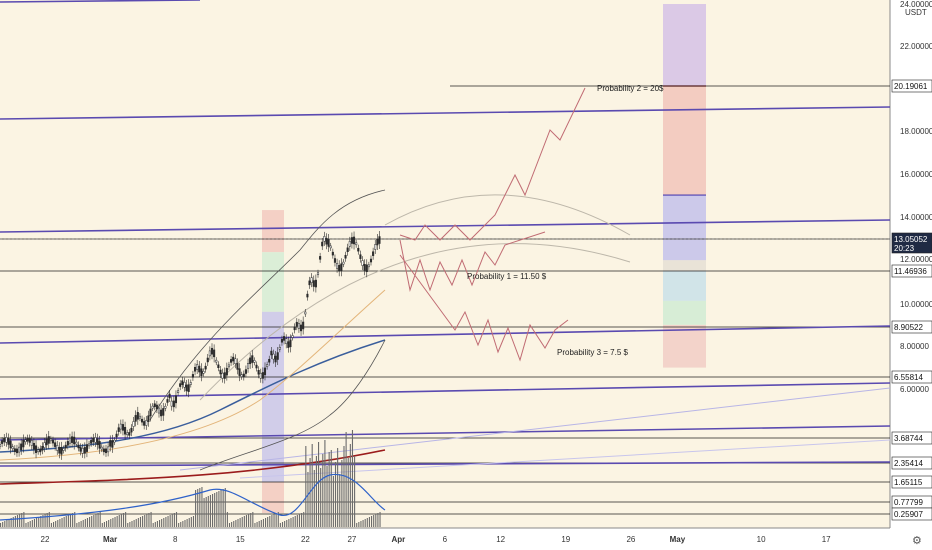  What do you see at coordinates (917, 541) in the screenshot?
I see `settings-icon: ⚙` at bounding box center [917, 541].